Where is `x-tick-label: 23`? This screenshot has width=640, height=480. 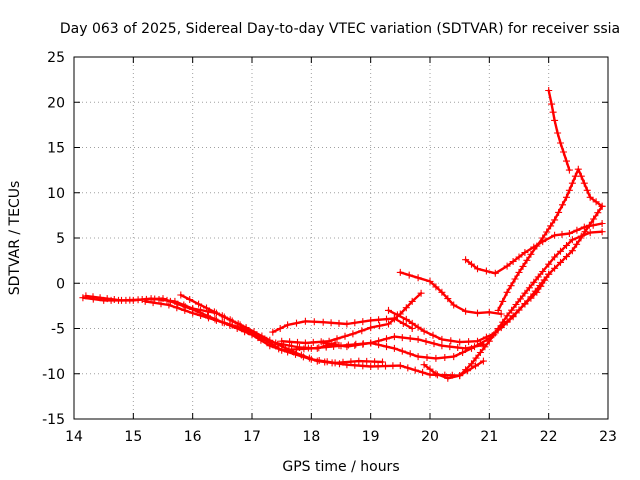 x-tick-label: 23 is located at coordinates (608, 437).